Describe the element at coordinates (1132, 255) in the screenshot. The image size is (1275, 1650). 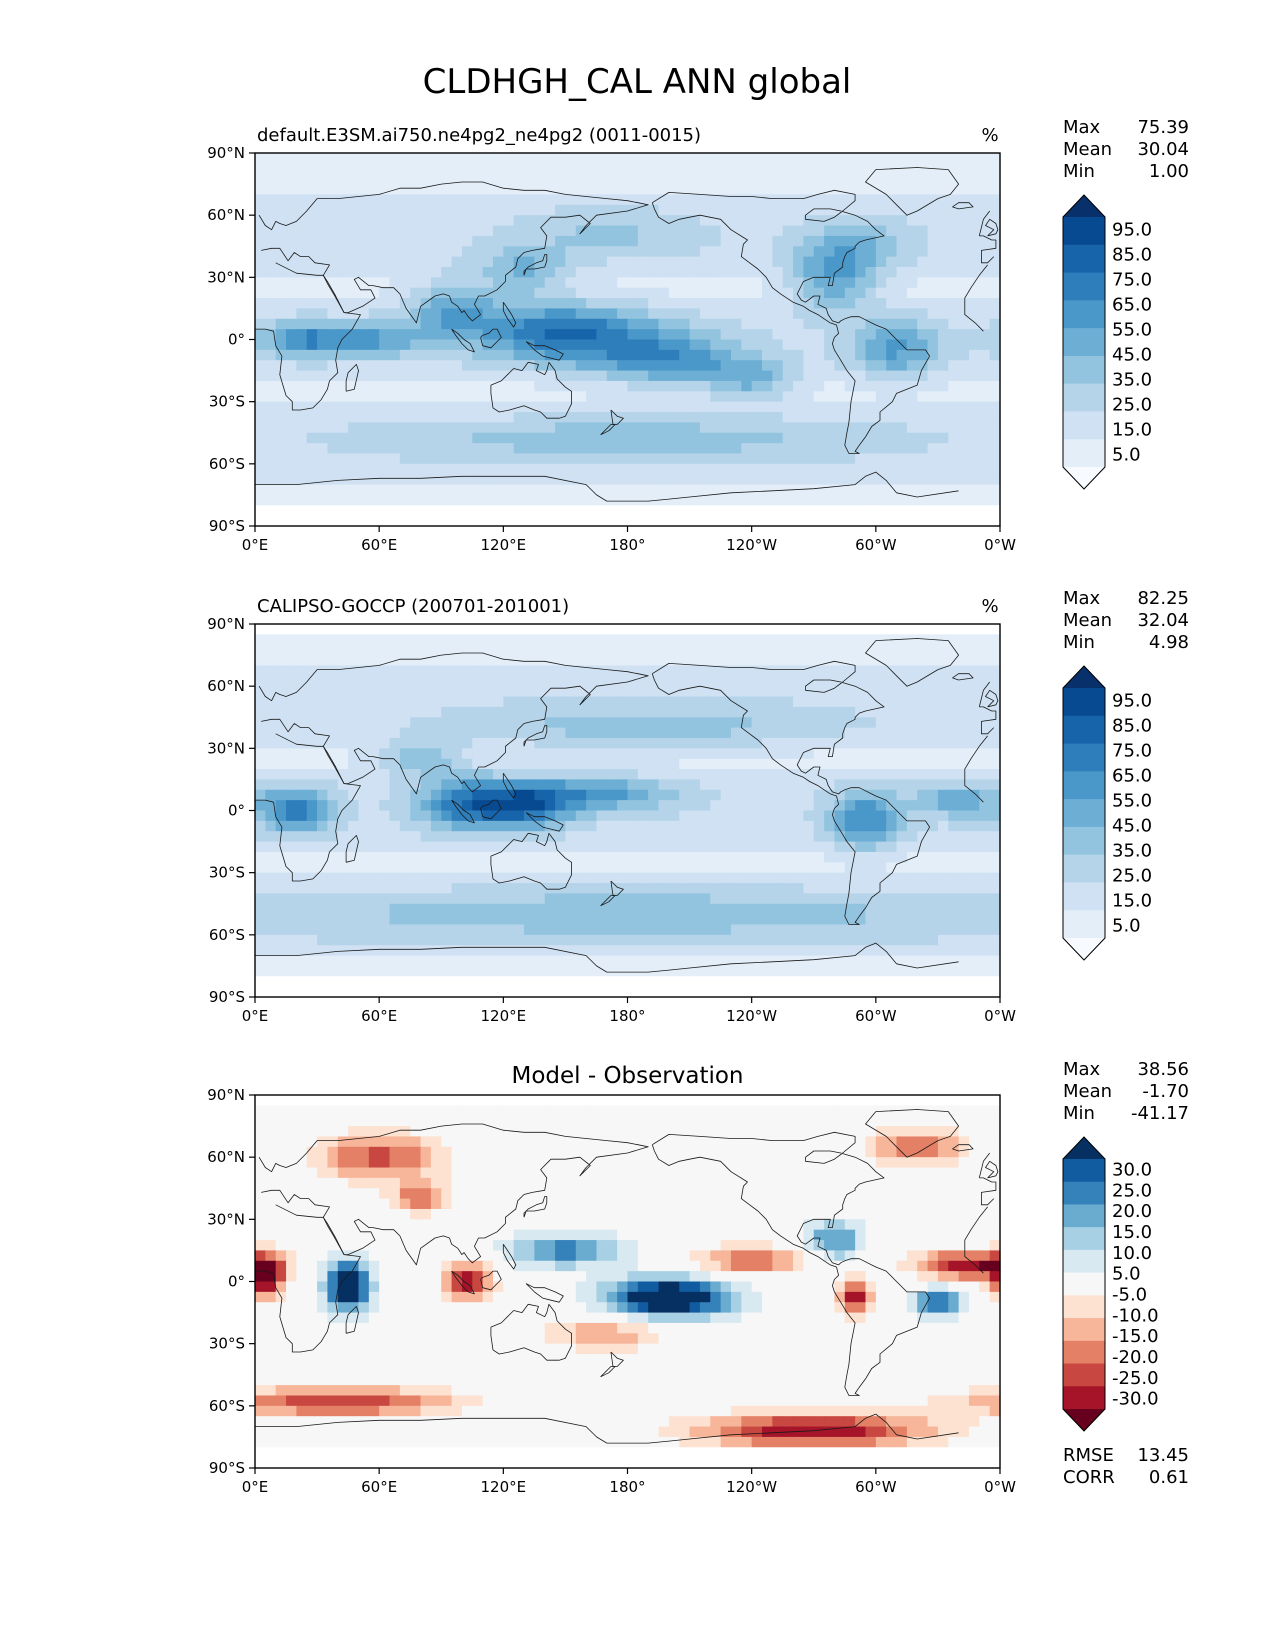
I see `colorbar-label: 85.0` at that location.